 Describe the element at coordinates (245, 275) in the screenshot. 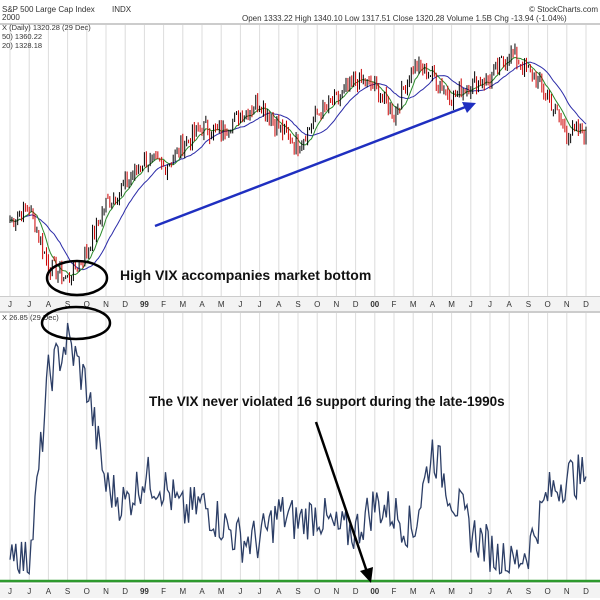

I see `annotation-top: High VIX accompanies market bottom` at that location.